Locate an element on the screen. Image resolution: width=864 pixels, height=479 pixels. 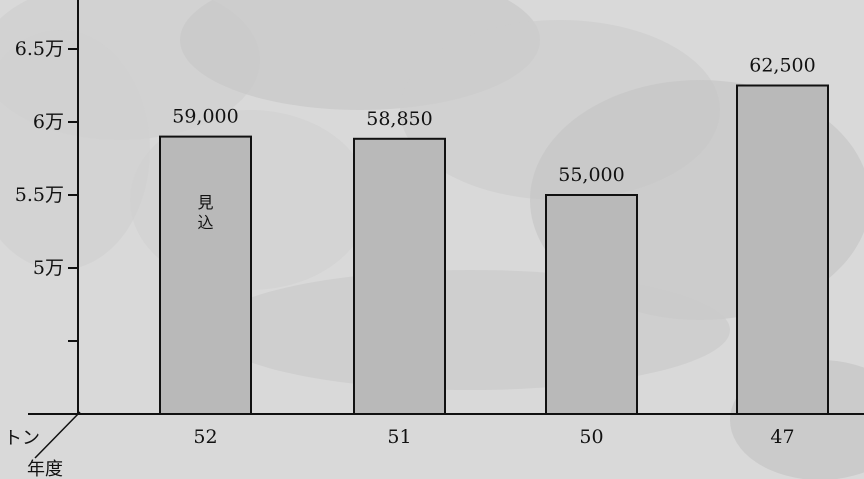
category-axis-label: 年度 is located at coordinates (45, 469).